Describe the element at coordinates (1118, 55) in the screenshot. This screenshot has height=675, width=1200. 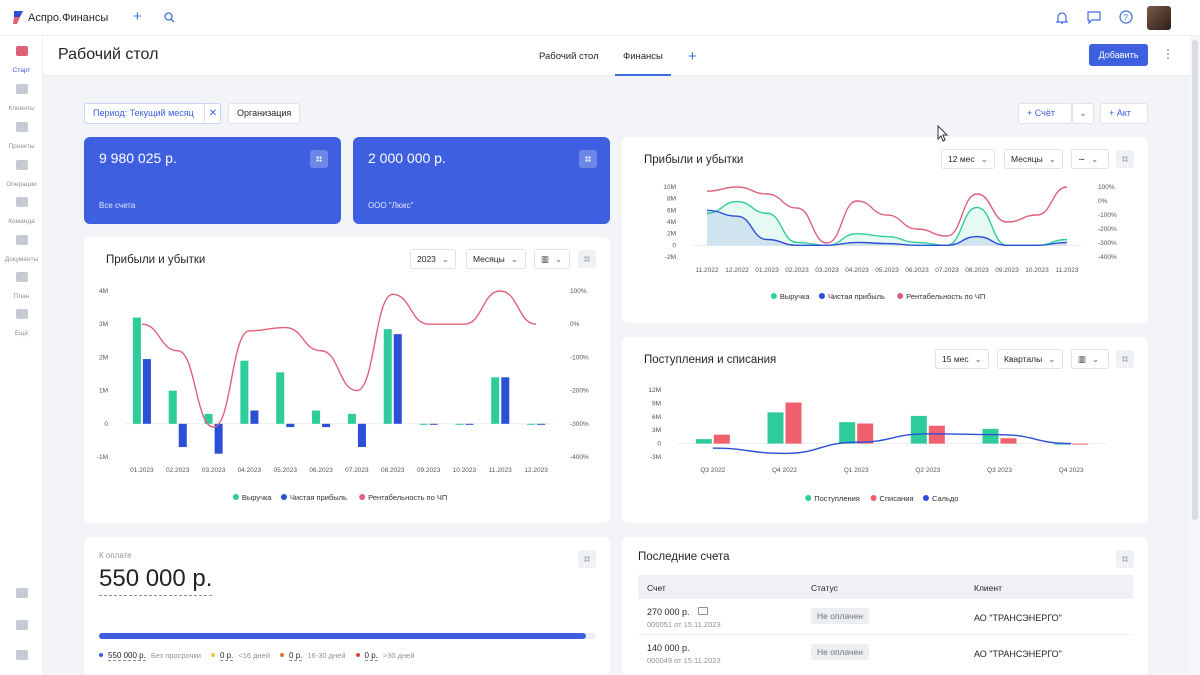
I see `add-button: Добавить` at that location.